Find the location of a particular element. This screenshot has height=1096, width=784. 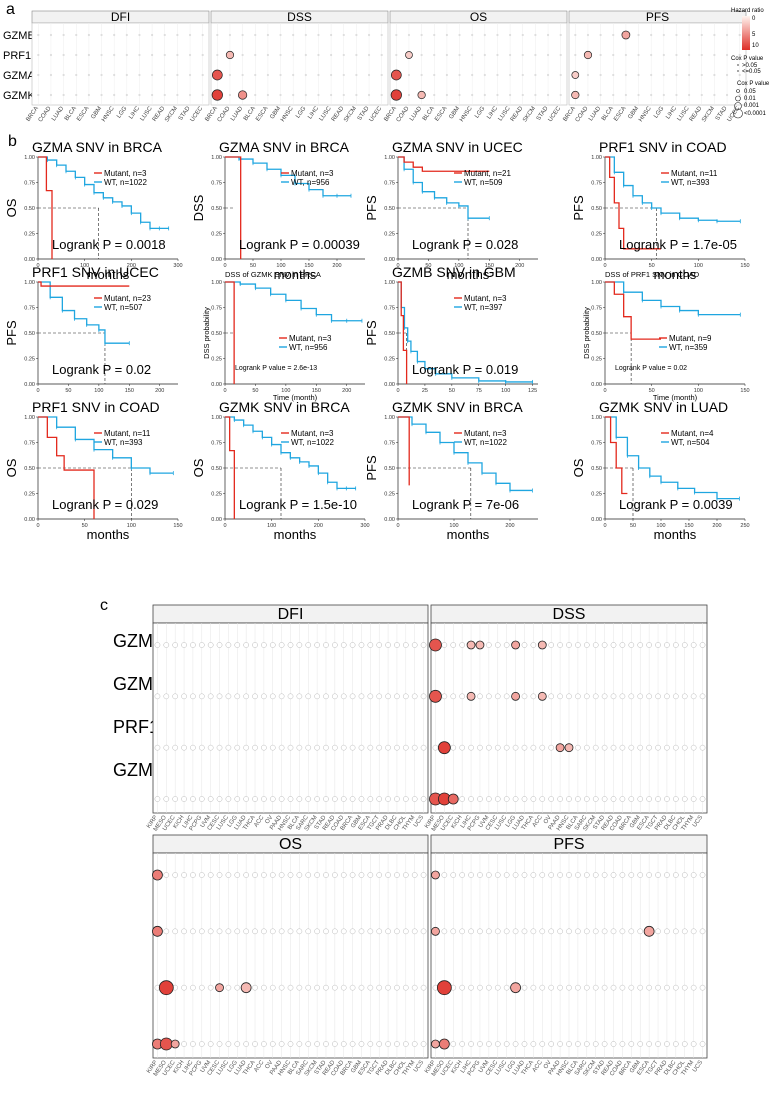

y-axis-label: OS is located at coordinates (11, 207).